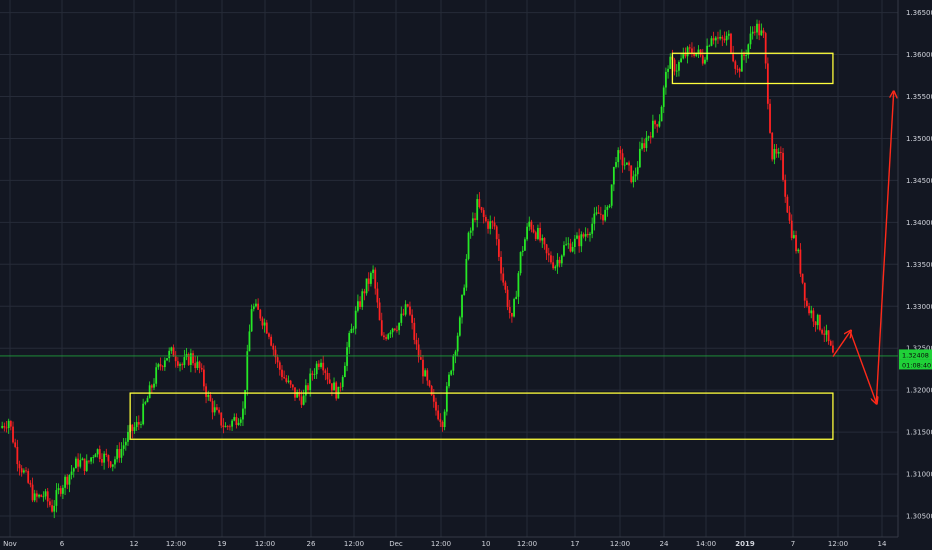 Image resolution: width=932 pixels, height=550 pixels. What do you see at coordinates (664, 544) in the screenshot?
I see `x-tick-label: 24` at bounding box center [664, 544].